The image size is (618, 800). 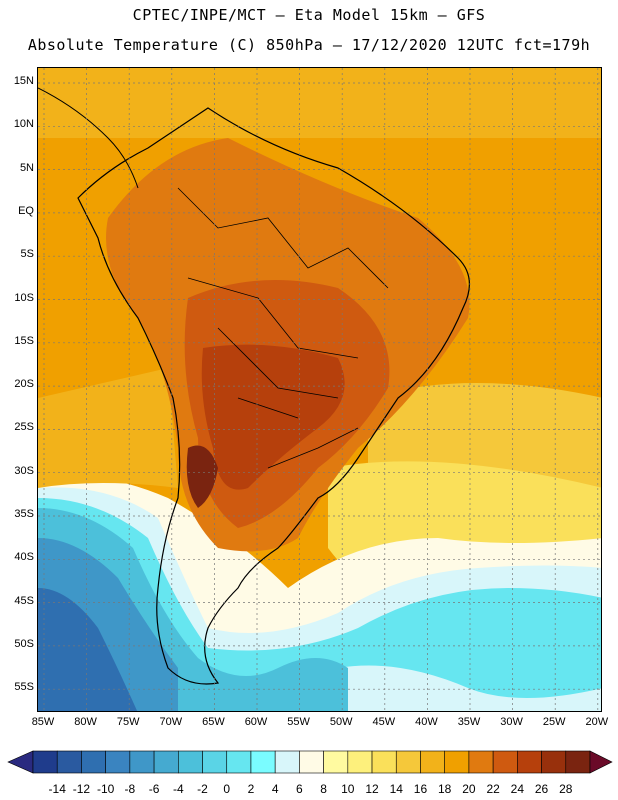 What do you see at coordinates (88, 138) in the screenshot?
I see `central-america-coastline` at bounding box center [88, 138].